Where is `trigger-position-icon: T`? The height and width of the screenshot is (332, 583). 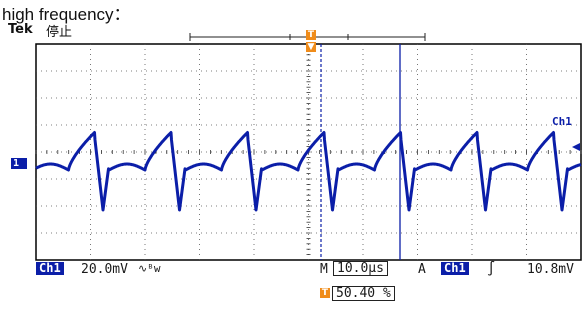
trigger-position-icon: T is located at coordinates (325, 293).